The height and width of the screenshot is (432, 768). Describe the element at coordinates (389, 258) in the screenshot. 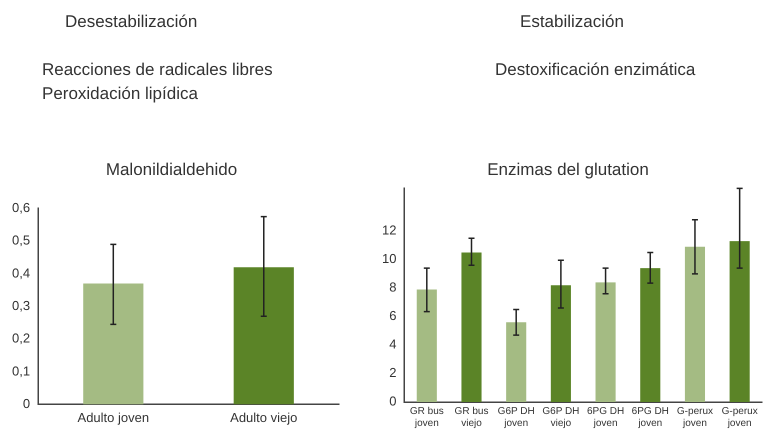

I see `y-tick-label: 10` at that location.